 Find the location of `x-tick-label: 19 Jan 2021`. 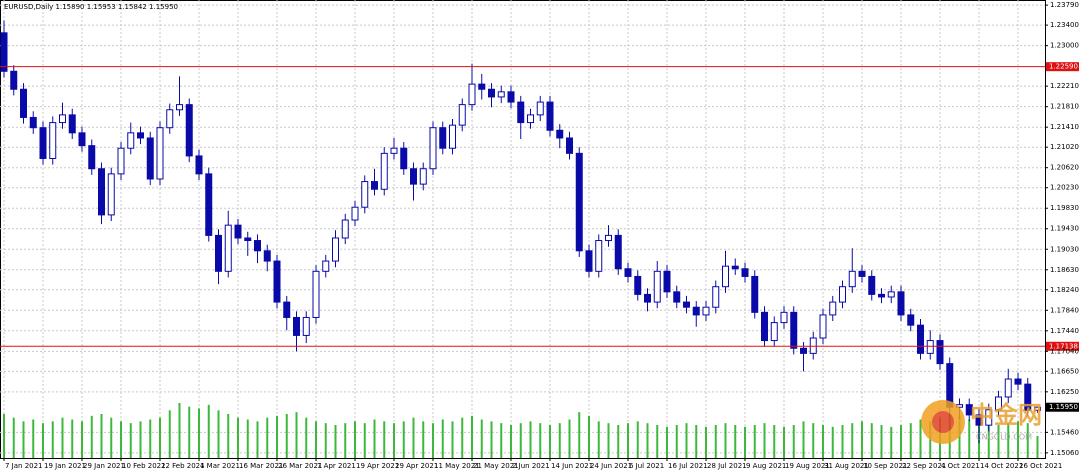

x-tick-label: 19 Jan 2021 is located at coordinates (65, 466).